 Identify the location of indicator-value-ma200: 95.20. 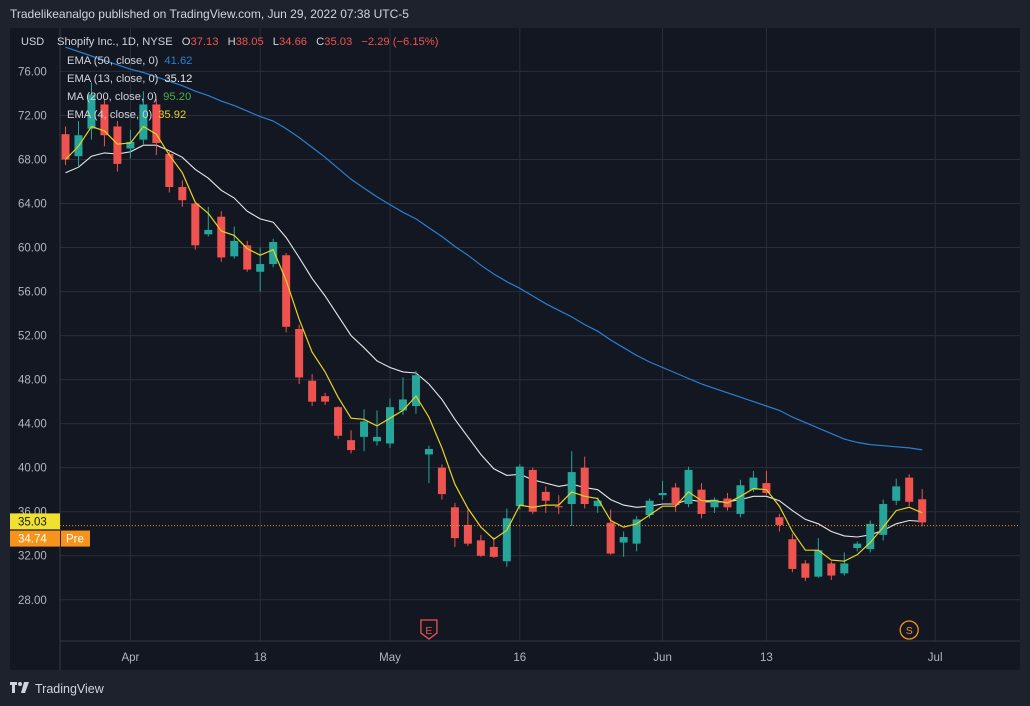
(177, 97).